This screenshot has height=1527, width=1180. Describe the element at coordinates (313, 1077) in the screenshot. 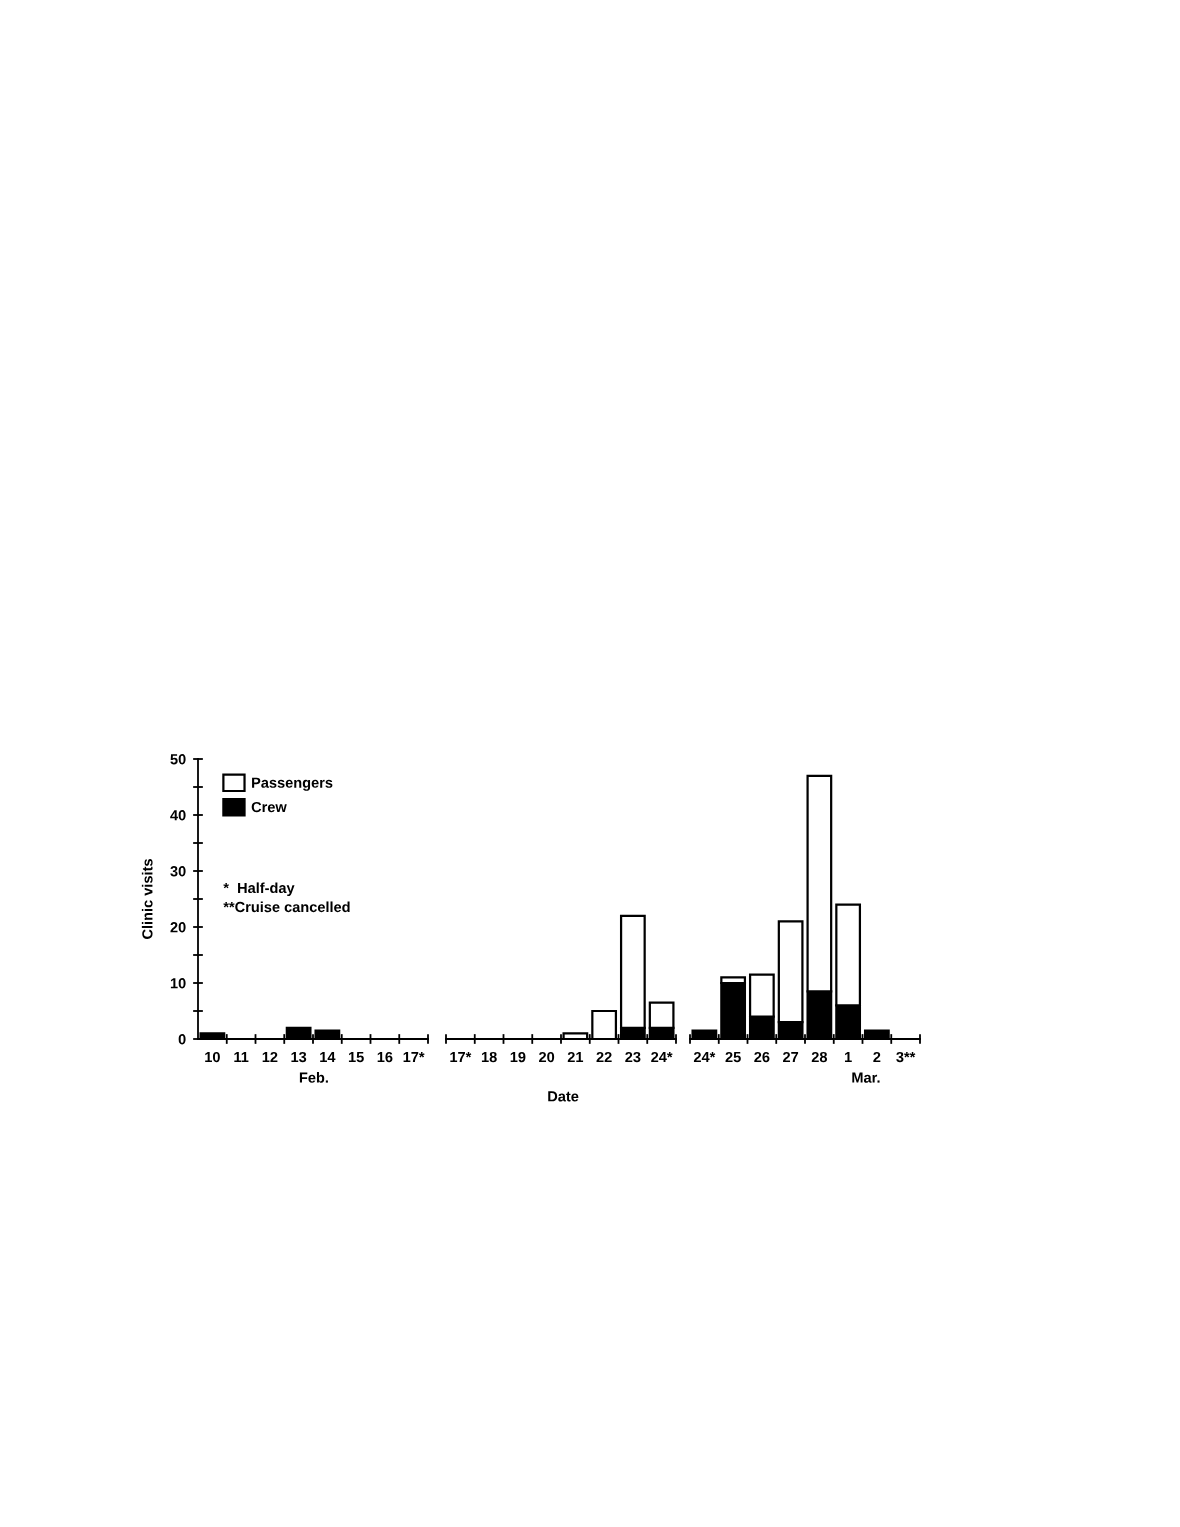

I see `x-axis-title: Feb.` at that location.